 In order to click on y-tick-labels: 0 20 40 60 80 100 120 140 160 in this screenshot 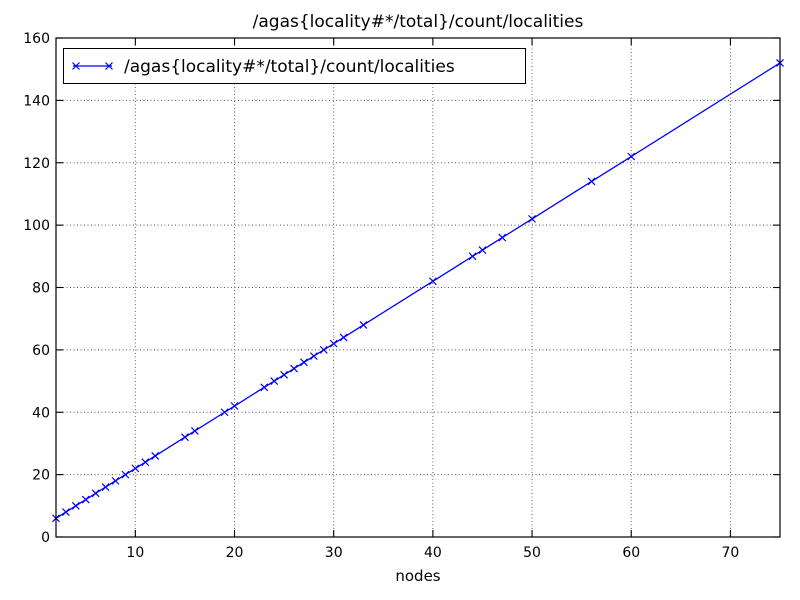, I will do `click(36, 288)`.